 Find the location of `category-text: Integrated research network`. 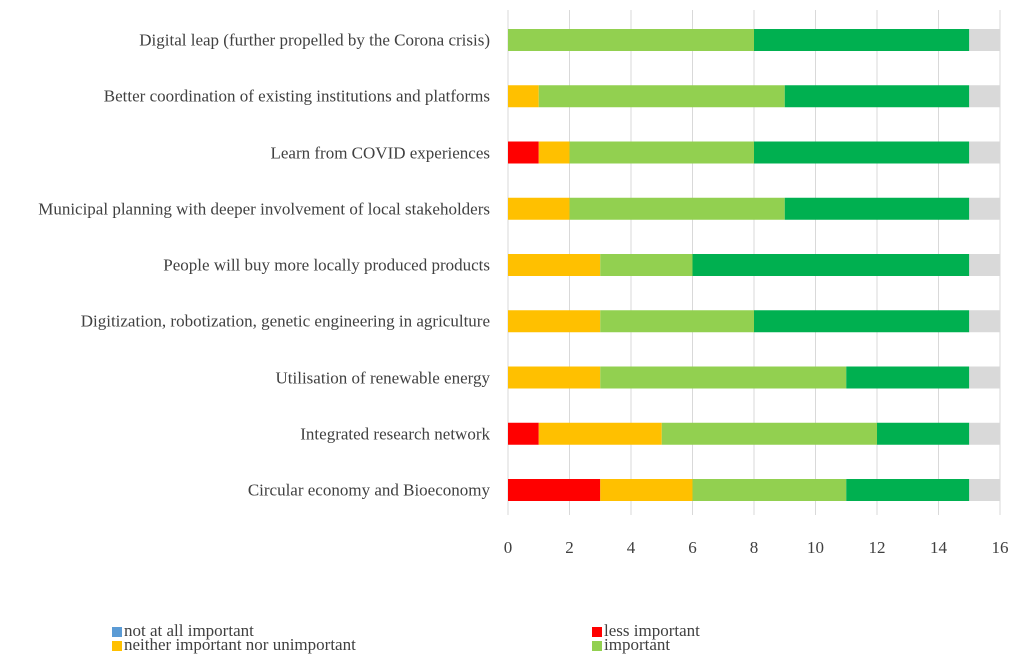

category-text: Integrated research network is located at coordinates (395, 434).